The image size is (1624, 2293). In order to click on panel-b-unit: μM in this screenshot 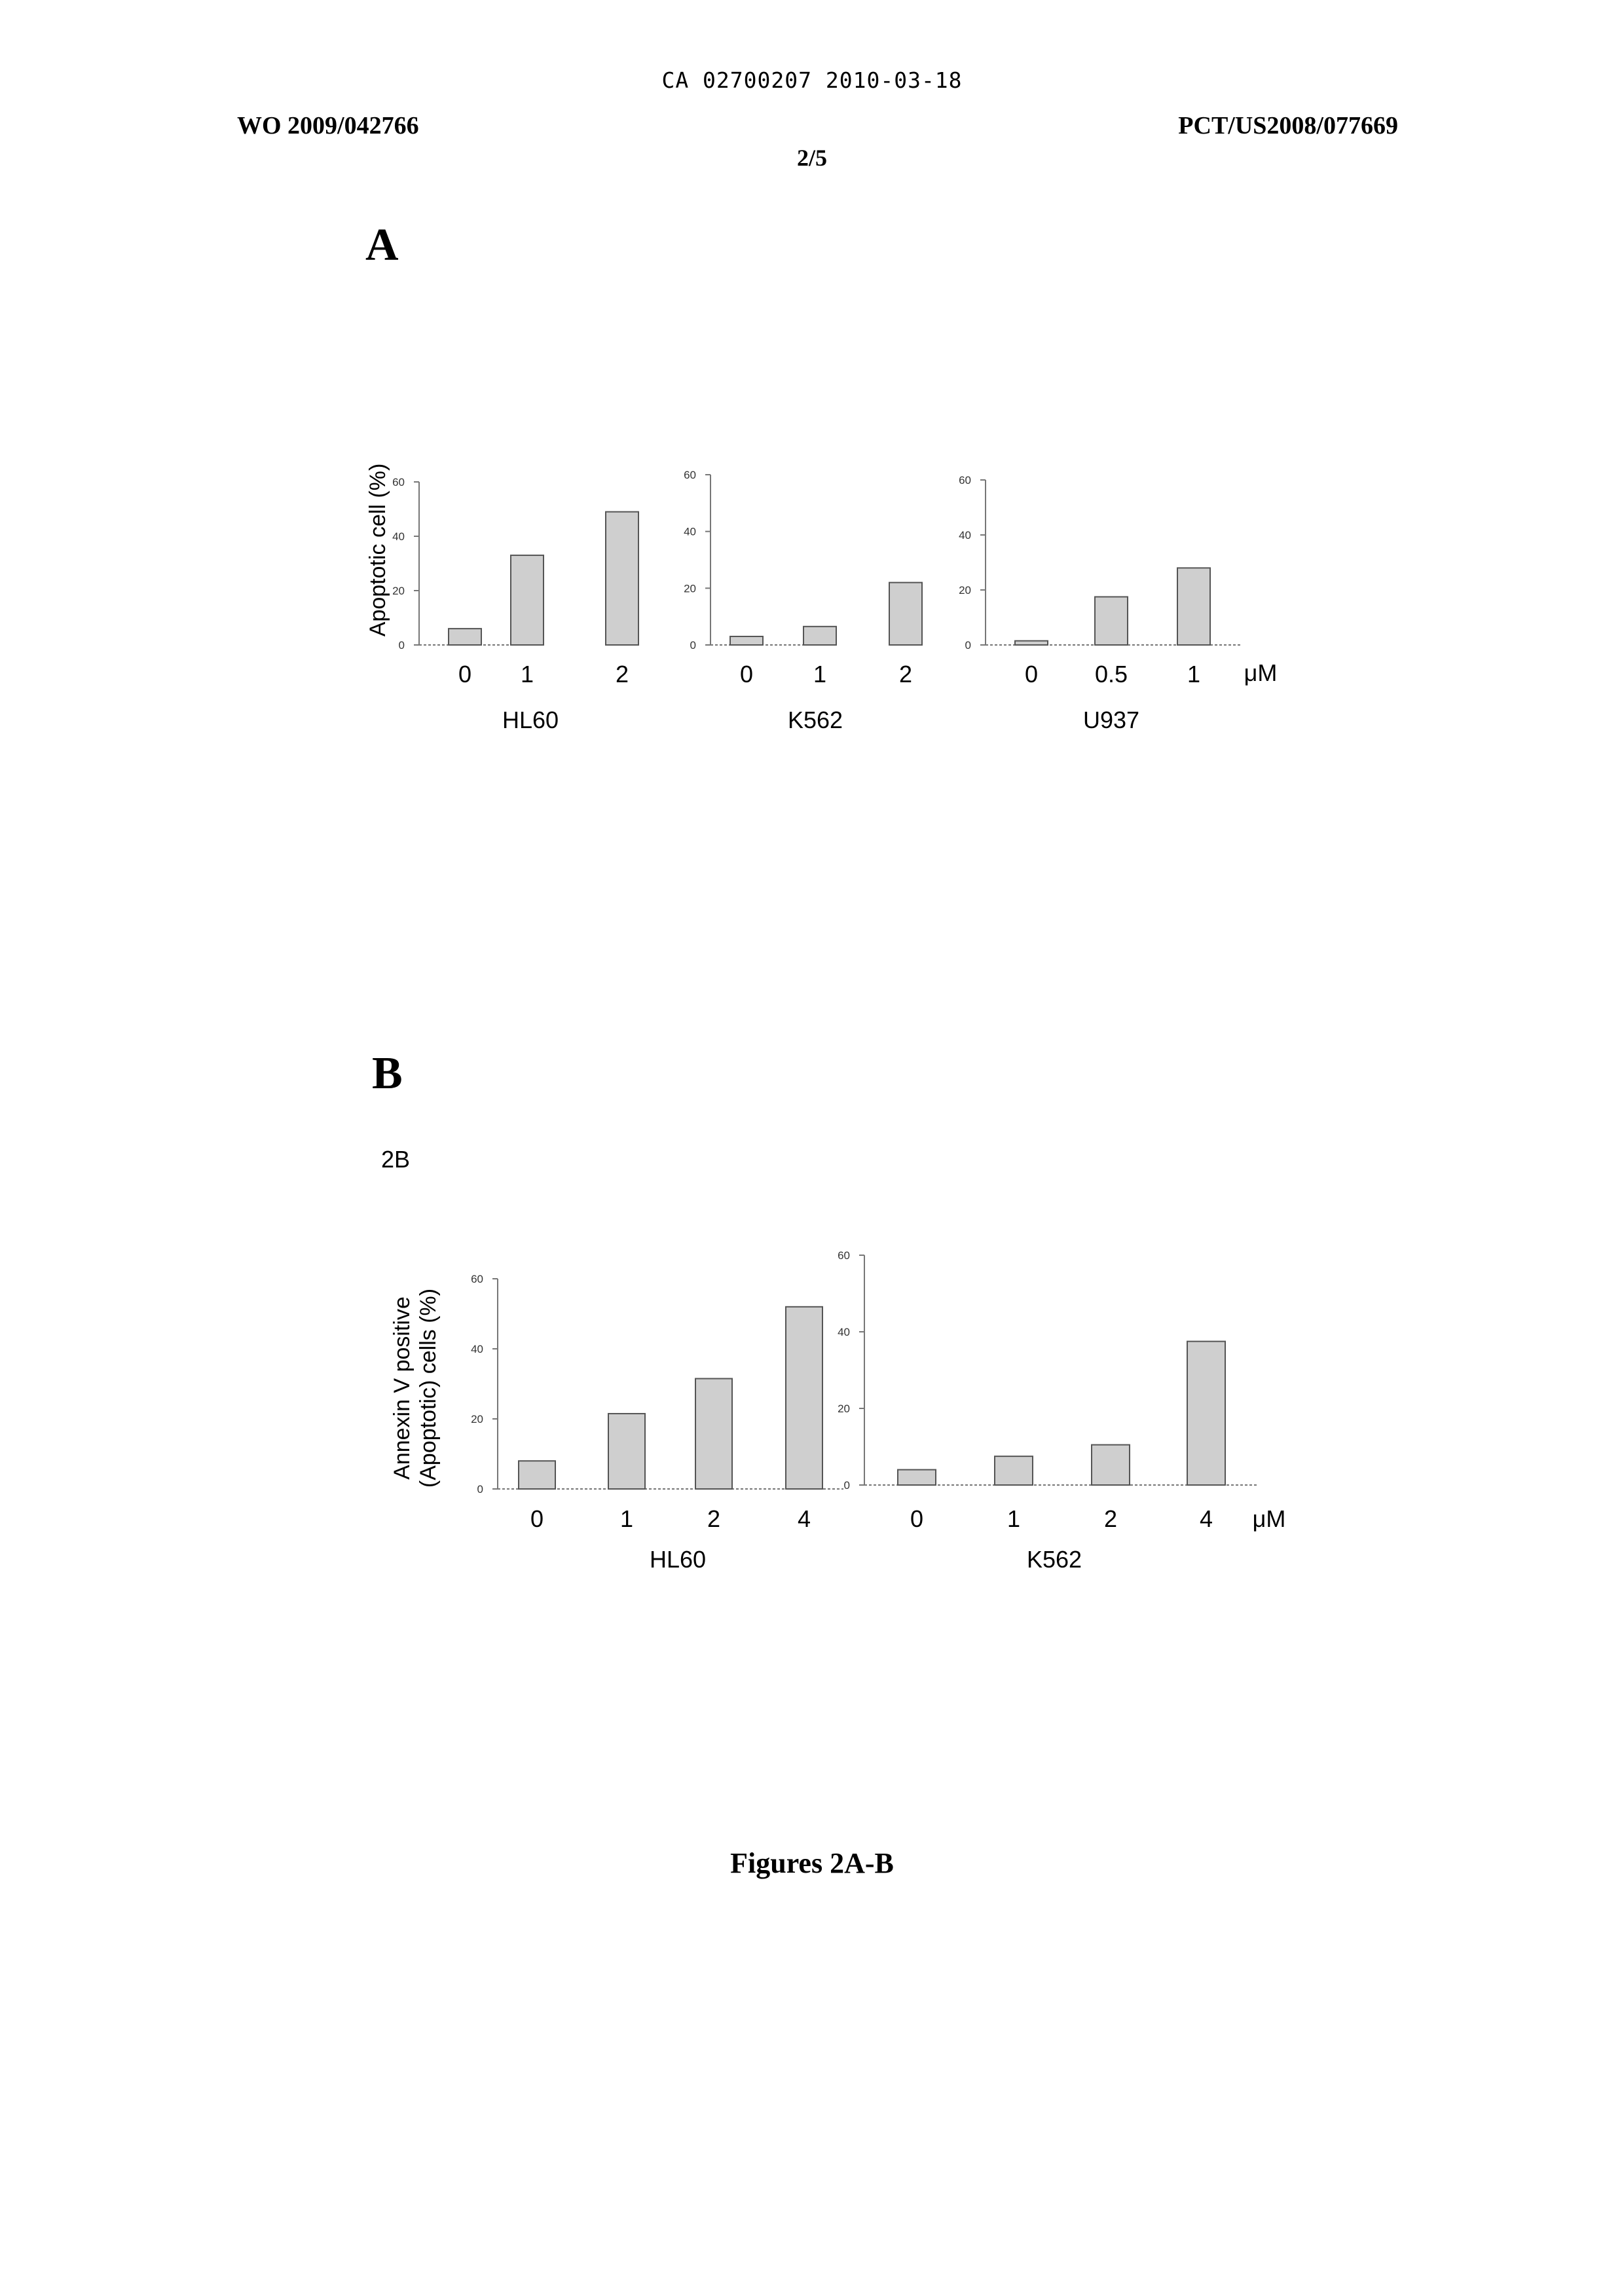, I will do `click(1269, 1518)`.